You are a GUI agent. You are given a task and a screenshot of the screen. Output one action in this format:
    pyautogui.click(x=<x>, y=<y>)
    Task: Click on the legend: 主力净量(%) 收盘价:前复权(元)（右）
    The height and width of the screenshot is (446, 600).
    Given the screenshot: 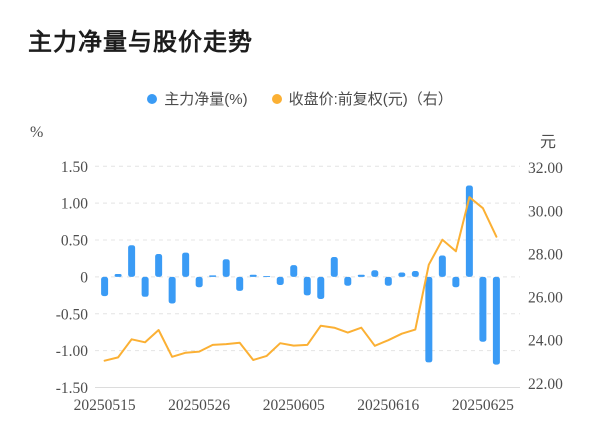 What is the action you would take?
    pyautogui.click(x=300, y=98)
    